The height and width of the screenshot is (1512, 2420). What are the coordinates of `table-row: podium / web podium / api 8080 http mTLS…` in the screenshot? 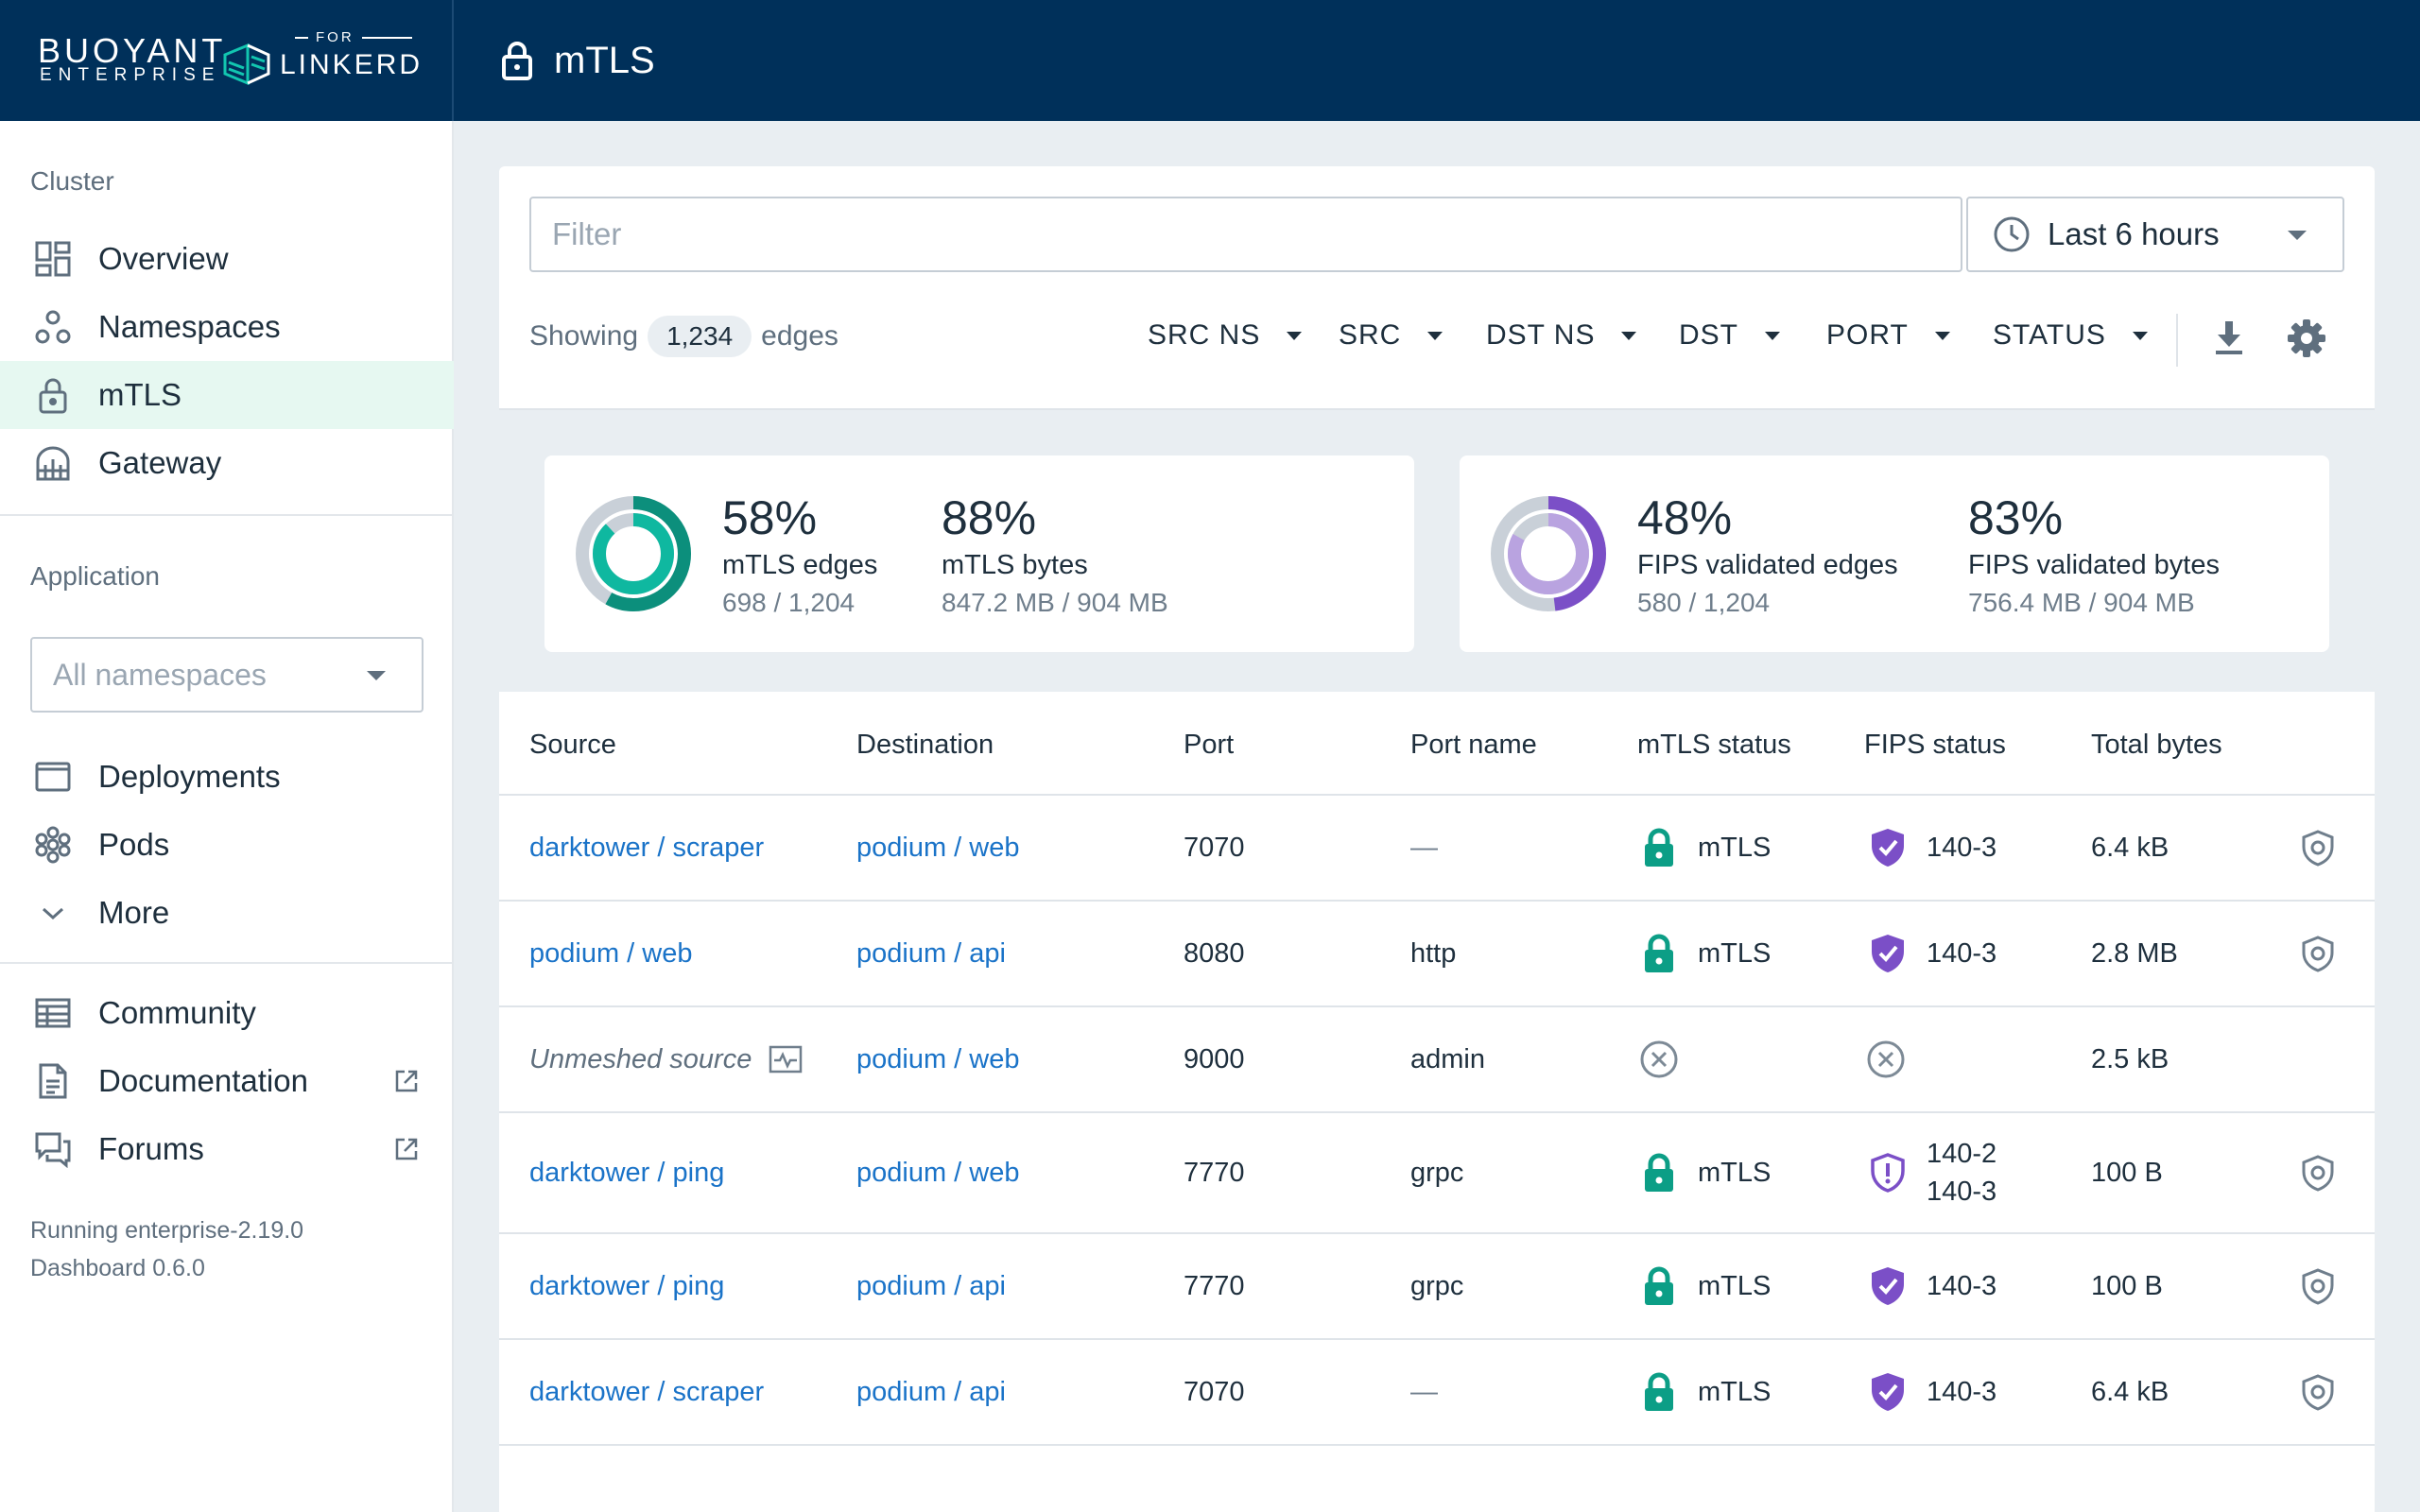 It's located at (1437, 954).